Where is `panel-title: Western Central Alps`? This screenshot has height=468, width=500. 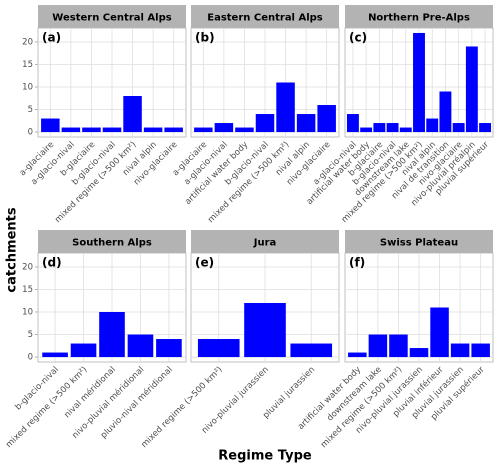 panel-title: Western Central Alps is located at coordinates (111, 18).